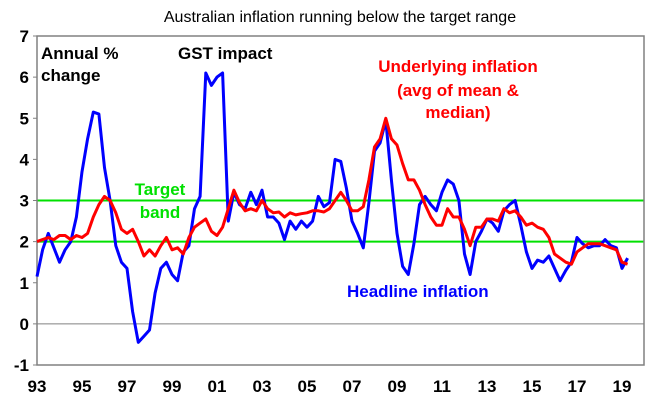 The width and height of the screenshot is (662, 402). I want to click on x-tick-label: 03, so click(262, 386).